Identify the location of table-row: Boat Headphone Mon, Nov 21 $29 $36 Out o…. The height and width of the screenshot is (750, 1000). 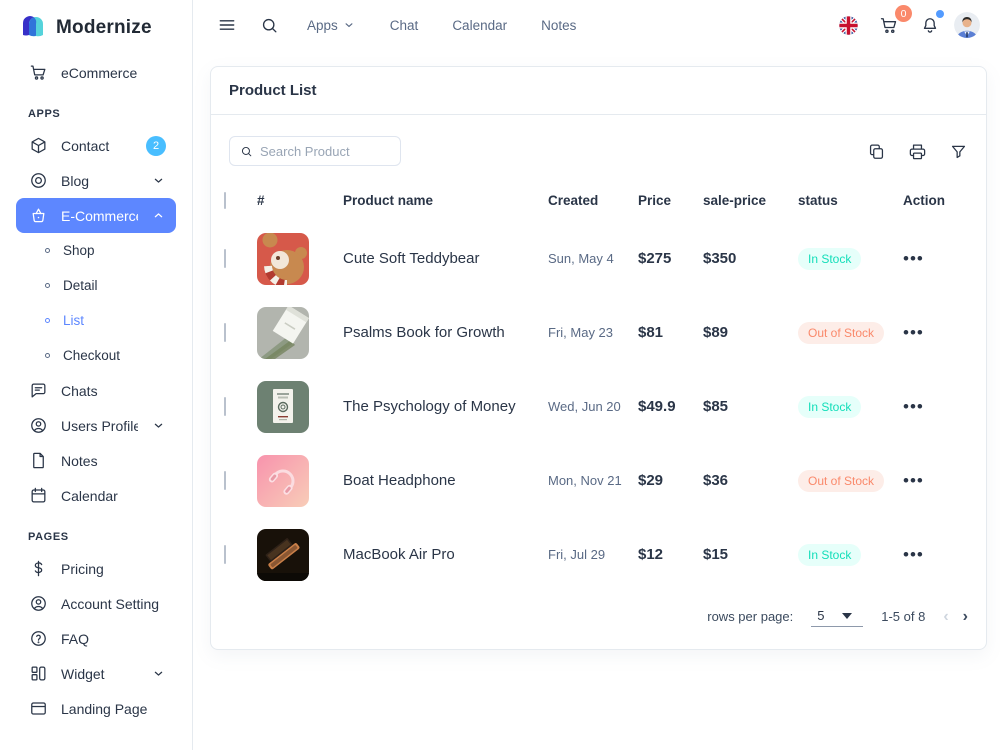
(598, 481).